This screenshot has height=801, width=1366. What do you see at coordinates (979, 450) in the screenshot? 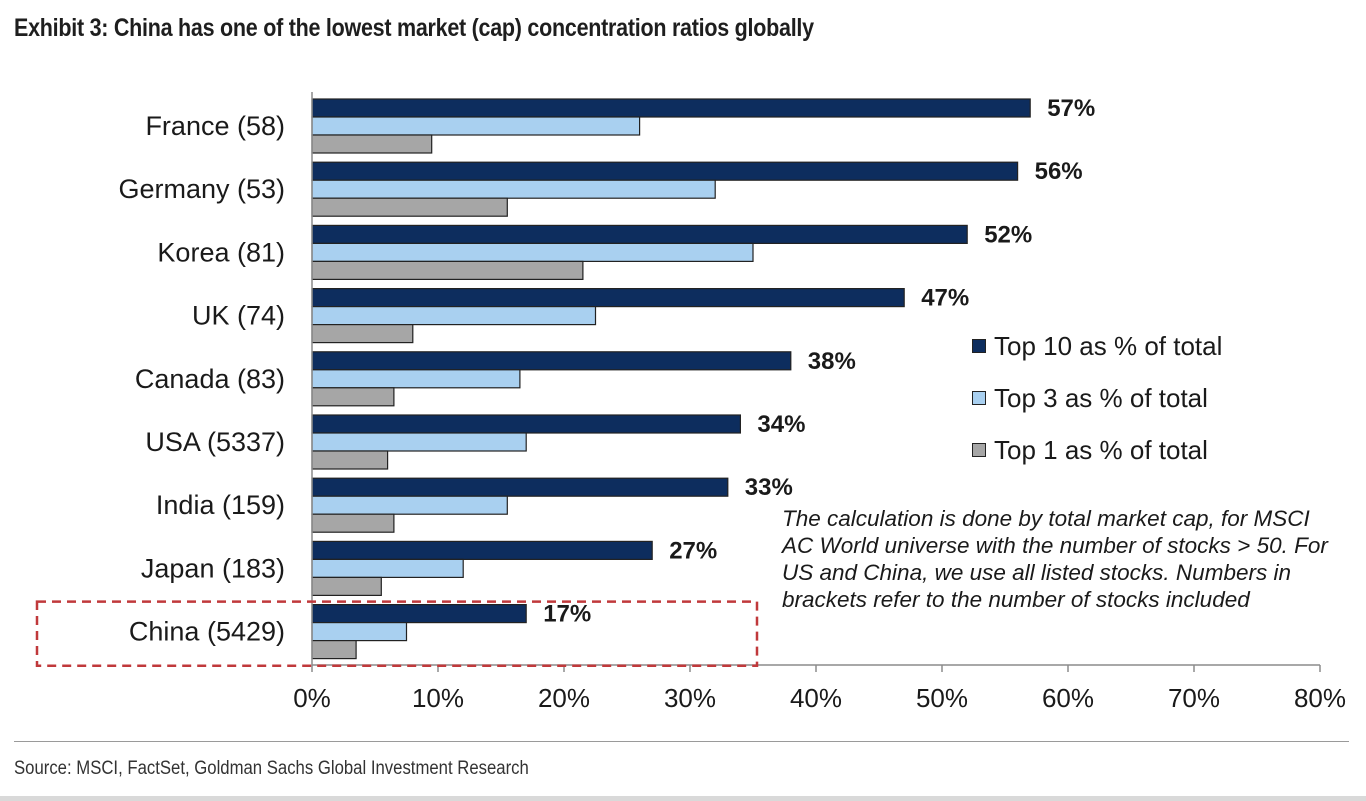
I see `legend-swatch-top1` at bounding box center [979, 450].